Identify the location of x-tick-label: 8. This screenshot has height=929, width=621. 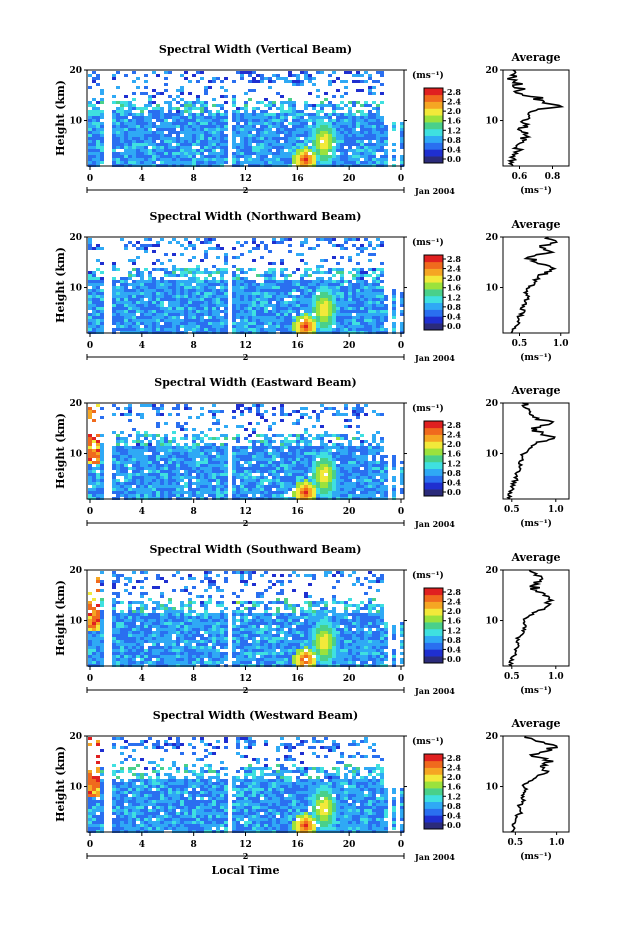
(194, 845).